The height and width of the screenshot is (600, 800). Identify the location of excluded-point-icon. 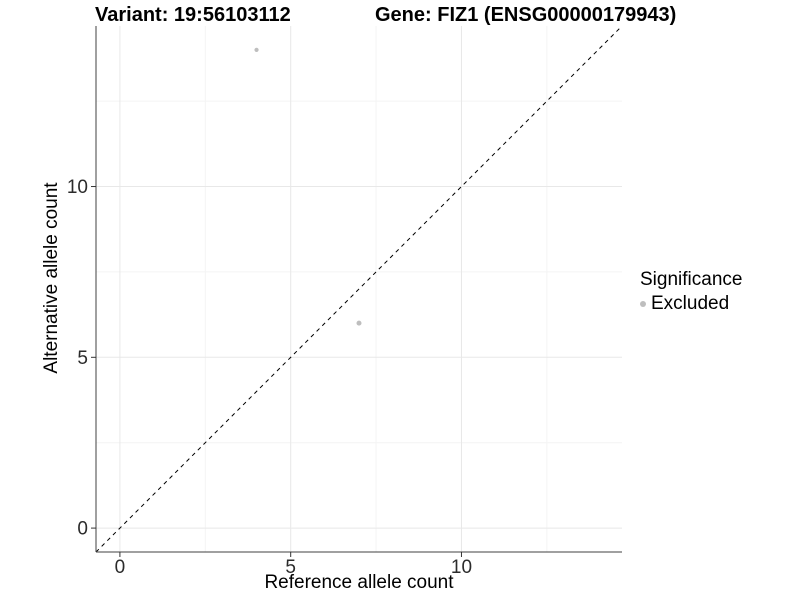
(643, 303).